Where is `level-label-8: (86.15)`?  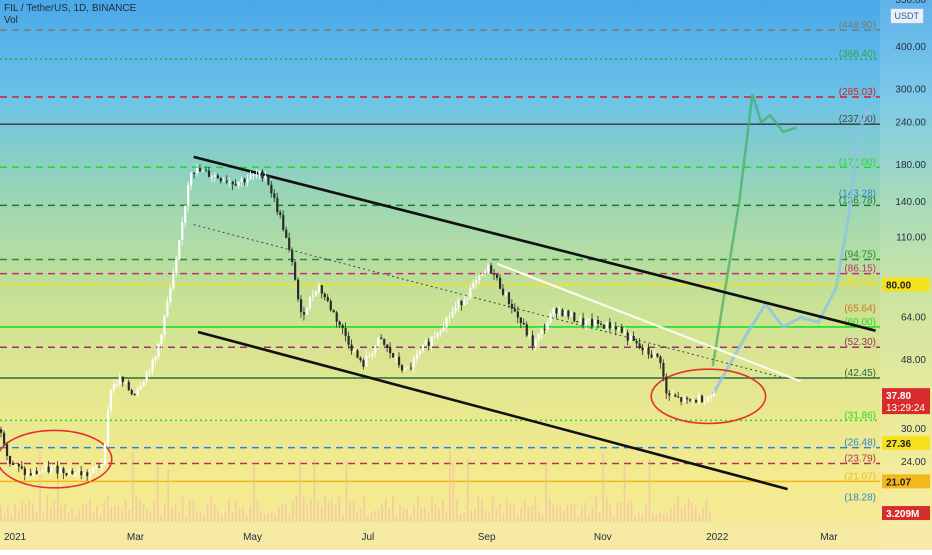
level-label-8: (86.15) is located at coordinates (860, 269).